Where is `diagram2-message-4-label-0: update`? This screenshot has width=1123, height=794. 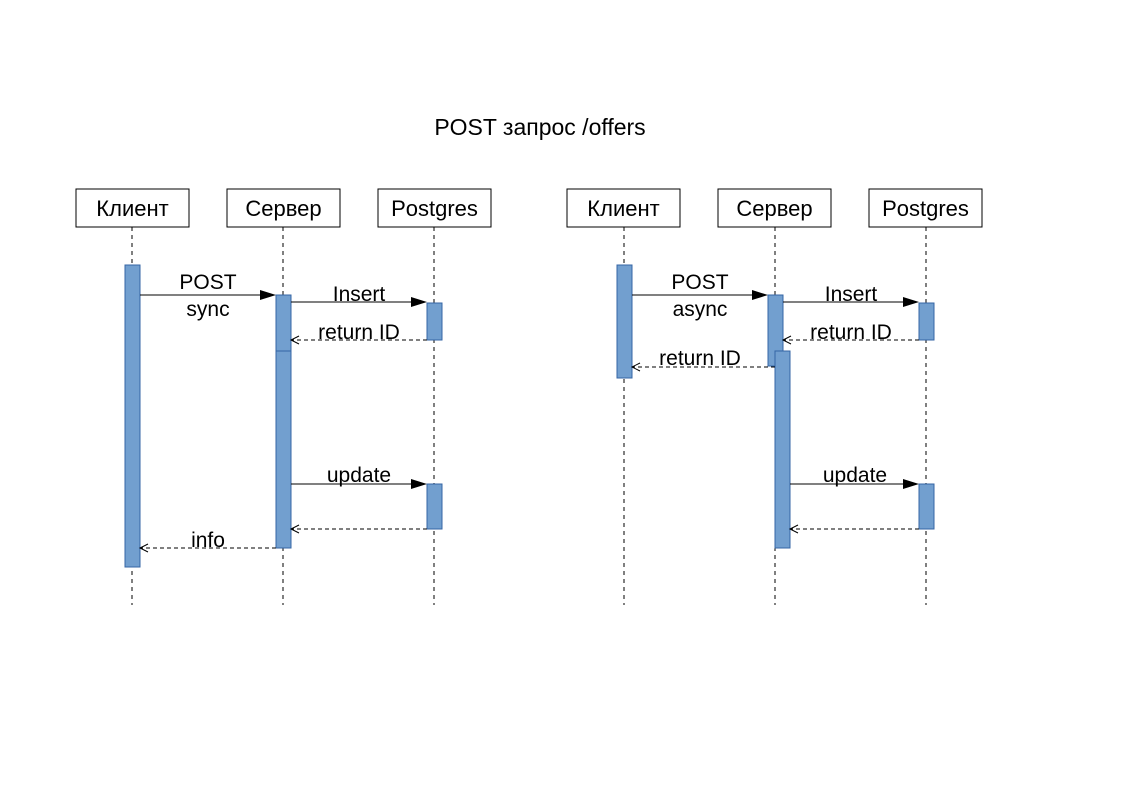
diagram2-message-4-label-0: update is located at coordinates (855, 475).